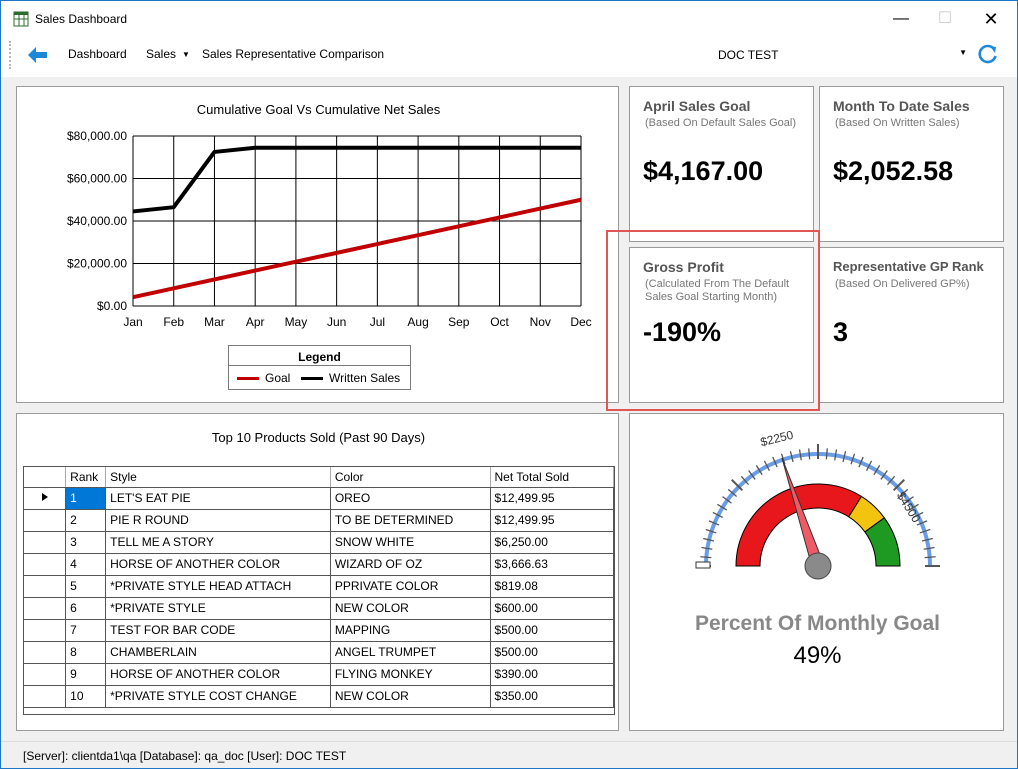  Describe the element at coordinates (991, 19) in the screenshot. I see `close-button: ✕` at that location.